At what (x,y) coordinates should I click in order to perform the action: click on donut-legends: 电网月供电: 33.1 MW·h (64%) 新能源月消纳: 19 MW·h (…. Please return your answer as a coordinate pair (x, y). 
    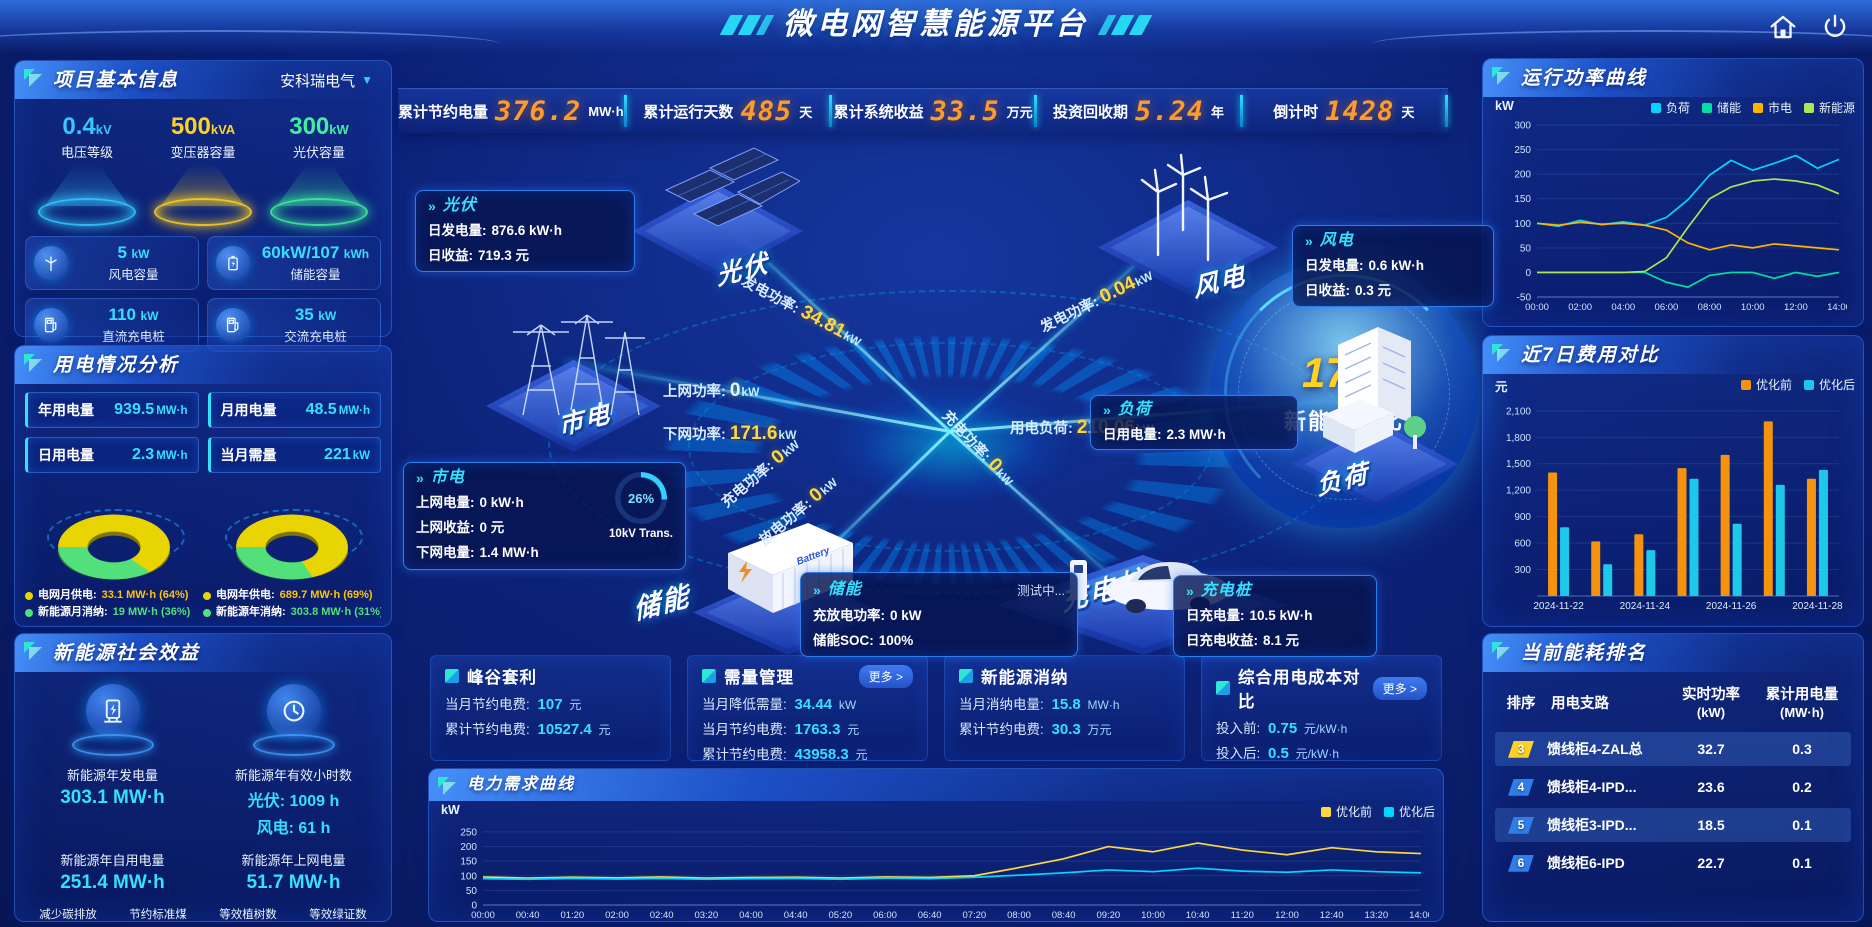
    Looking at the image, I should click on (203, 604).